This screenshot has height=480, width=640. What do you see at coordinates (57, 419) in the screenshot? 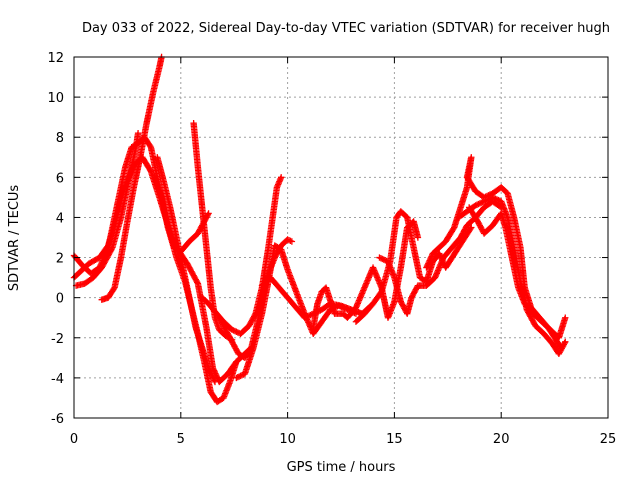
I see `y-tick-label: -6` at bounding box center [57, 419].